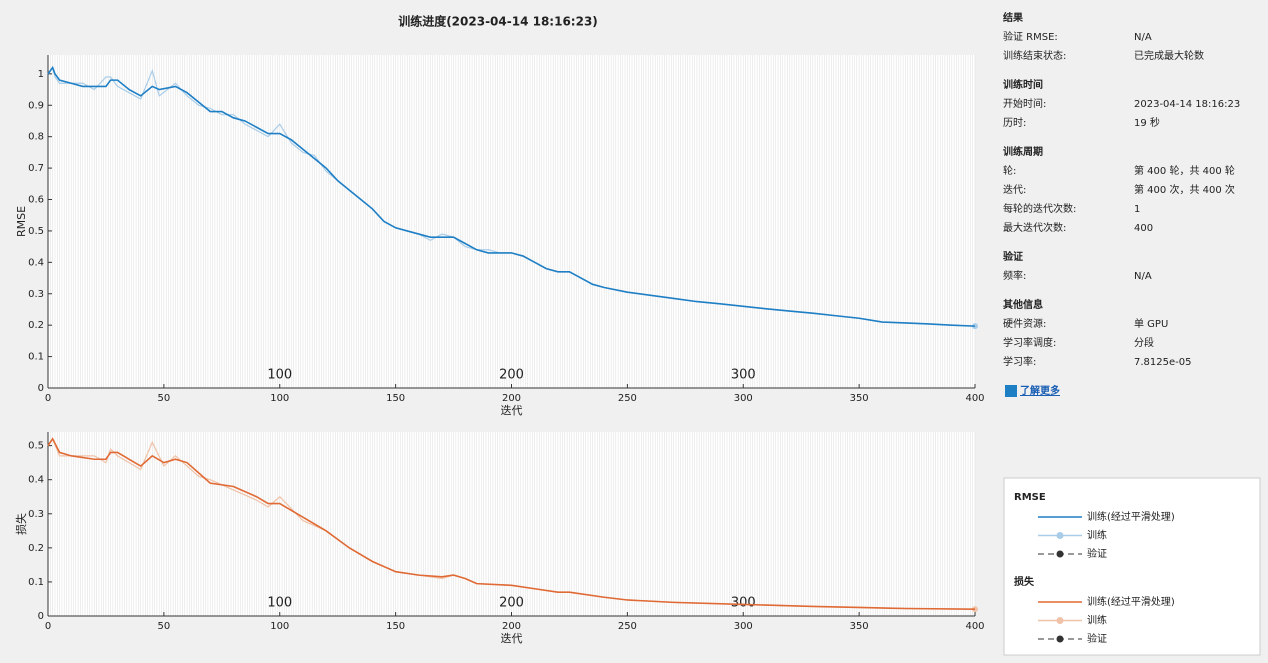  I want to click on info-label: 学习率:, so click(1019, 361).